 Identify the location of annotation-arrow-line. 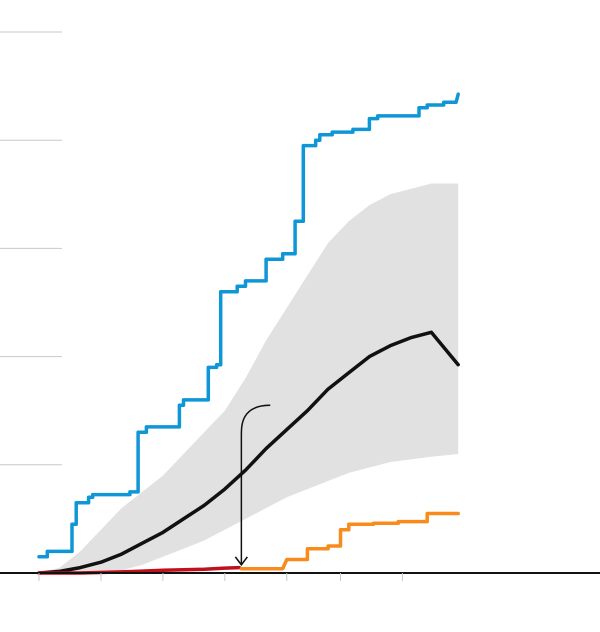
(255, 484).